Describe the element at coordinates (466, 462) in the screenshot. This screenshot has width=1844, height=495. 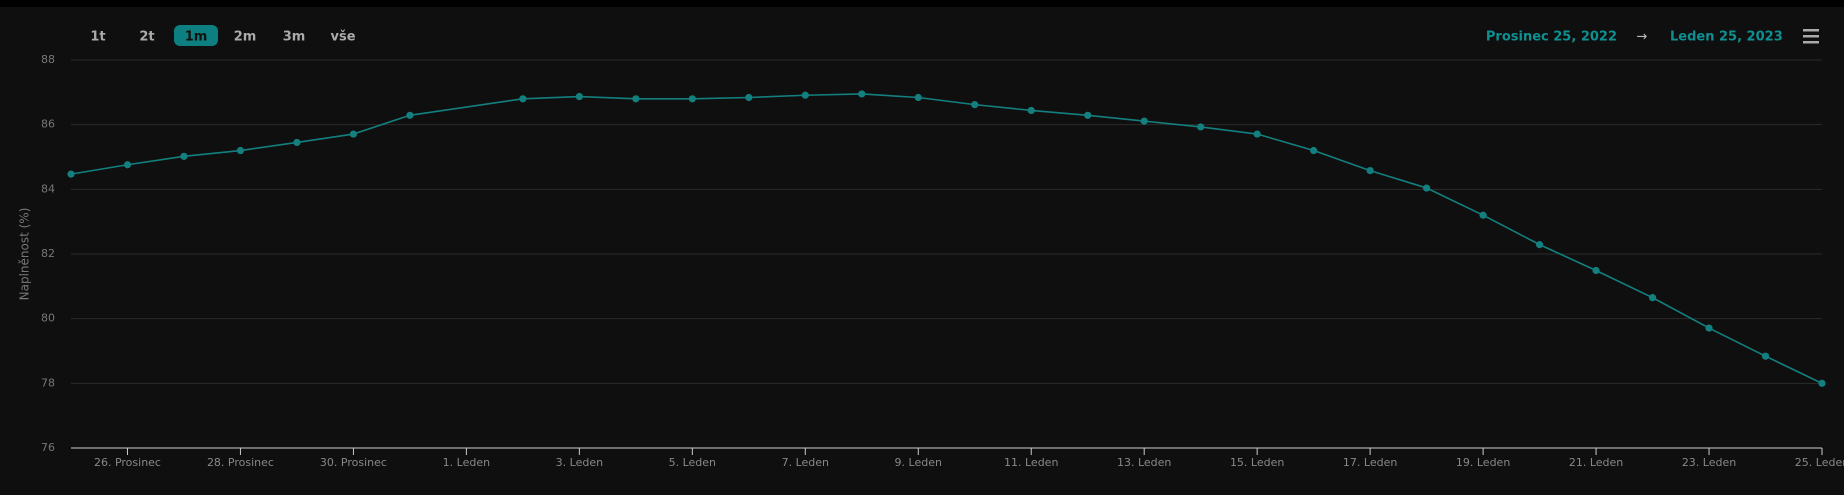
I see `x-tick-label: 1. Leden` at that location.